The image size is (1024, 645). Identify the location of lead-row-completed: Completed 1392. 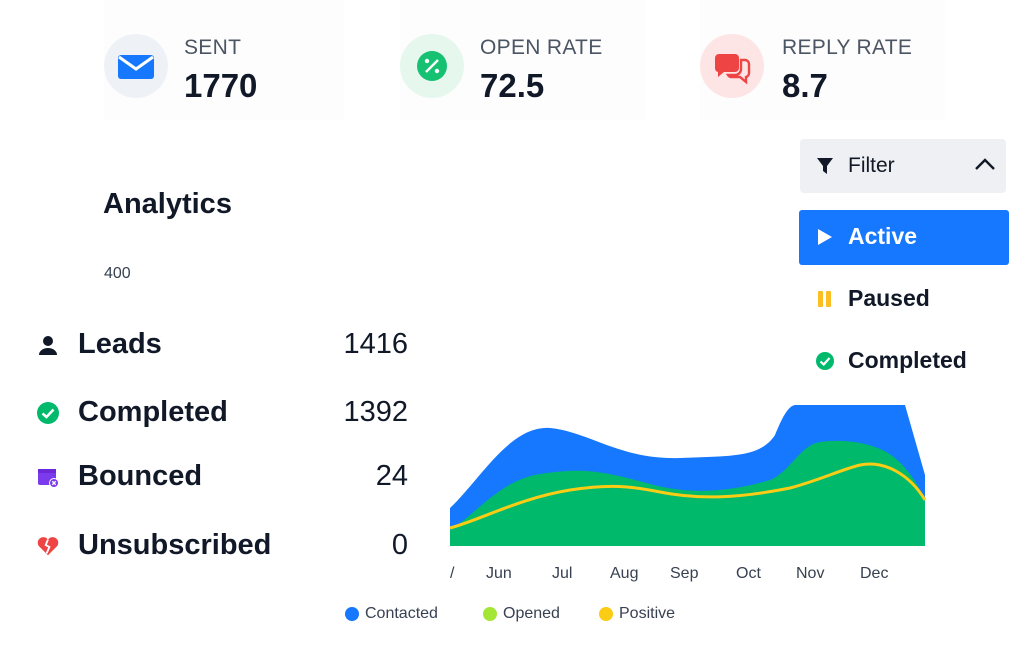
(210, 413).